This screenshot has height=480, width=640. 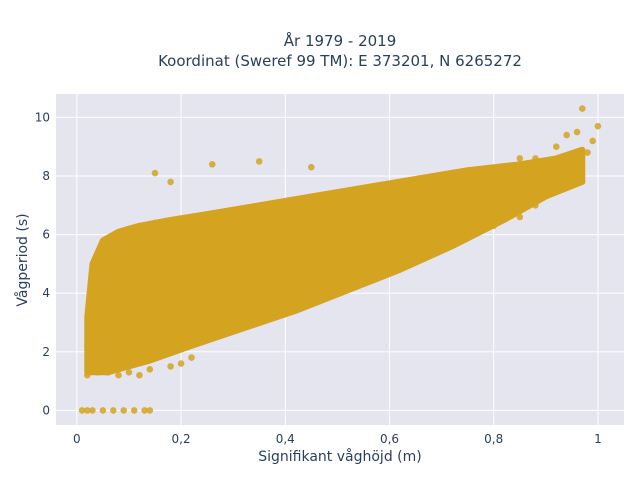 I want to click on x-tick-label: 0,8, so click(x=493, y=439).